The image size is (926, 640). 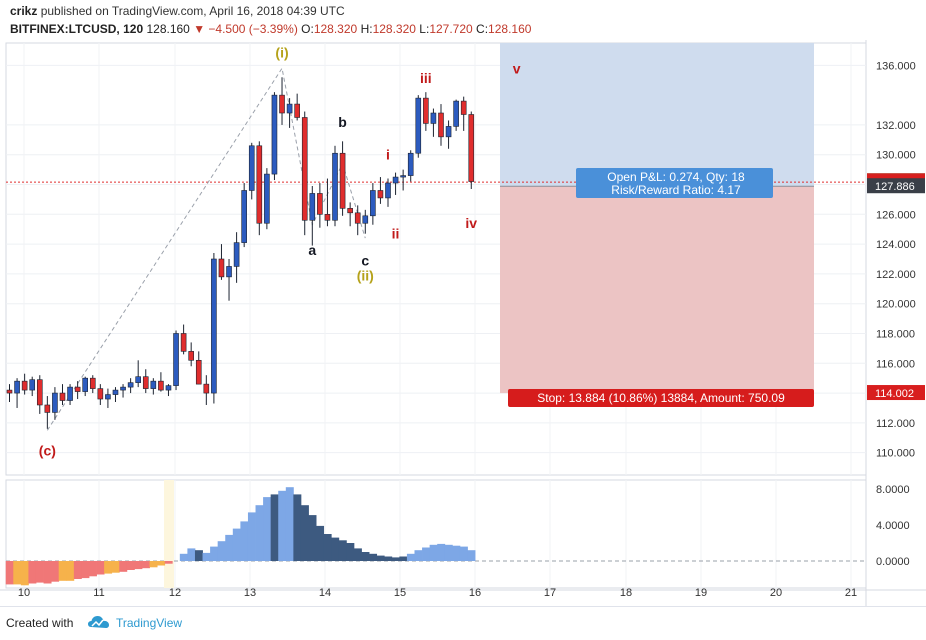 I want to click on wave-label-ii: ii, so click(x=396, y=234).